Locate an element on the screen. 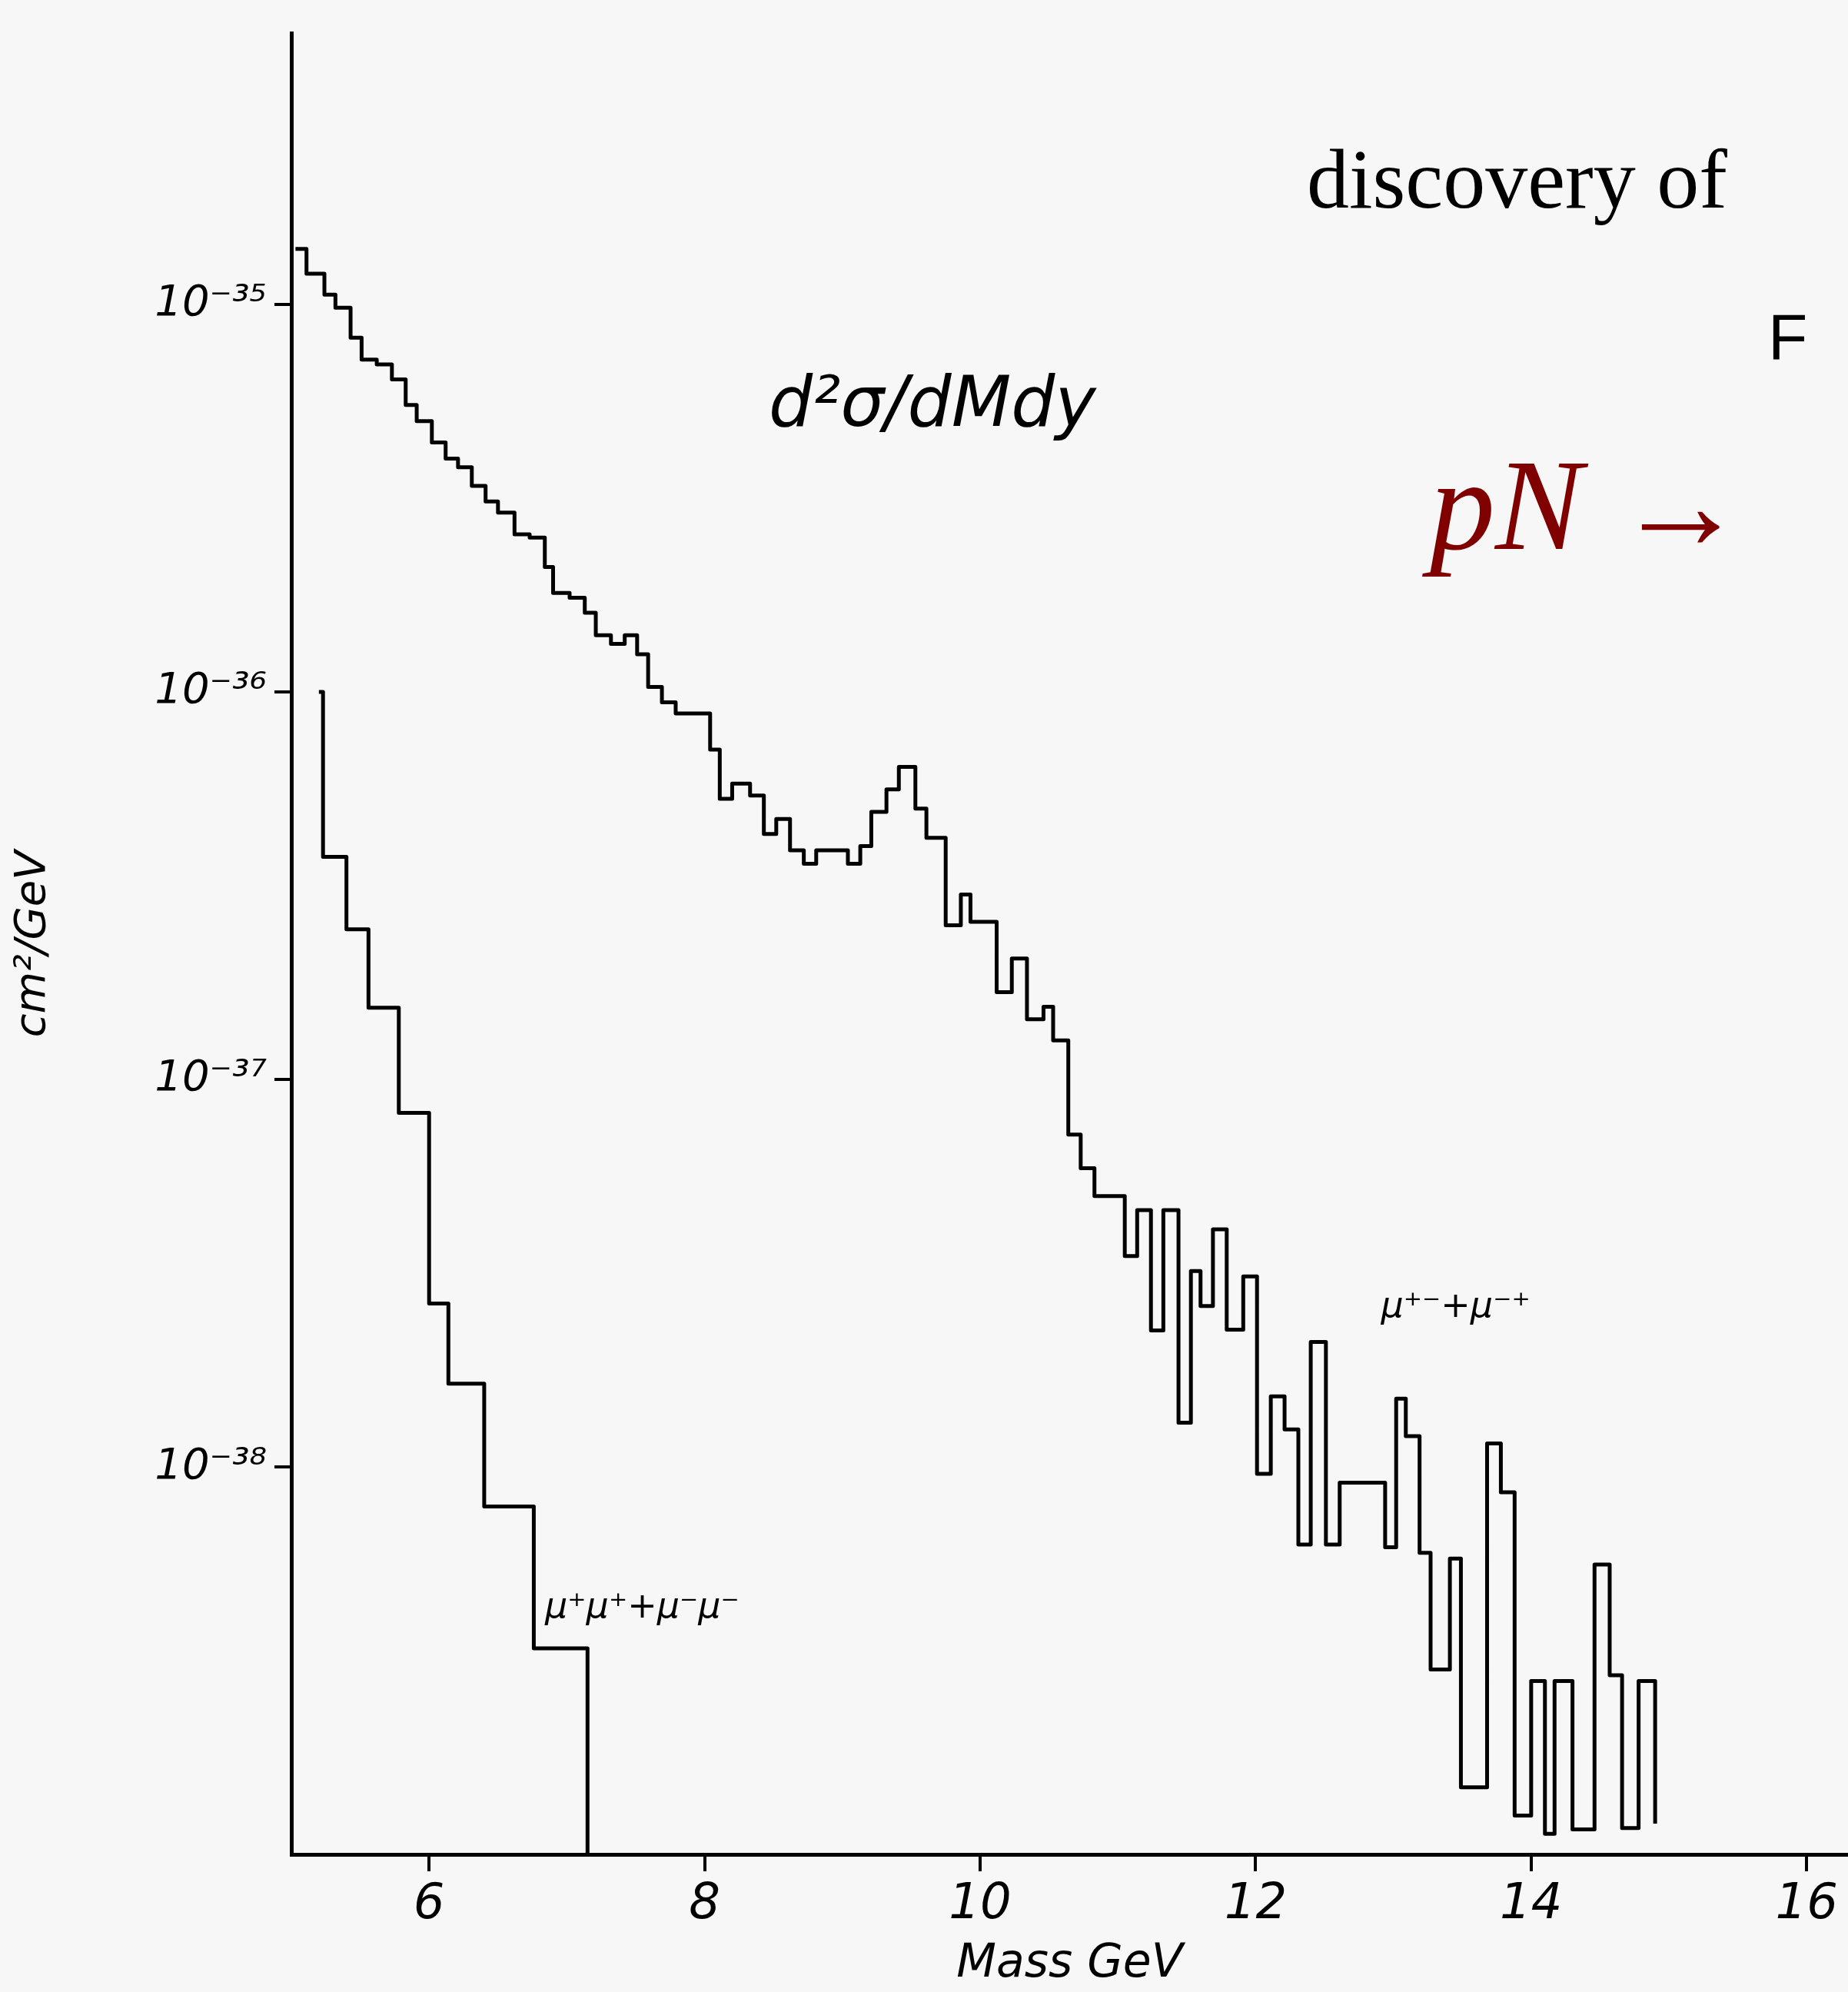  annotation: F is located at coordinates (1788, 337).